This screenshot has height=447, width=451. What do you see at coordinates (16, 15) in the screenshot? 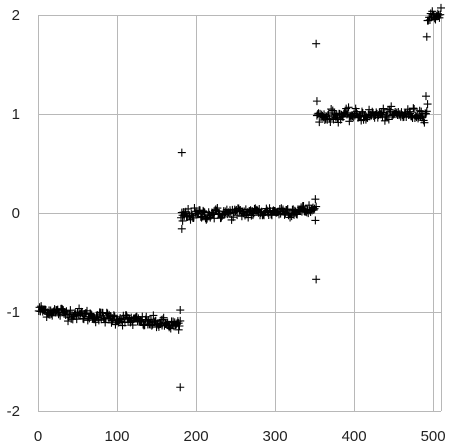
I see `y-tick-label-2: 2` at bounding box center [16, 15].